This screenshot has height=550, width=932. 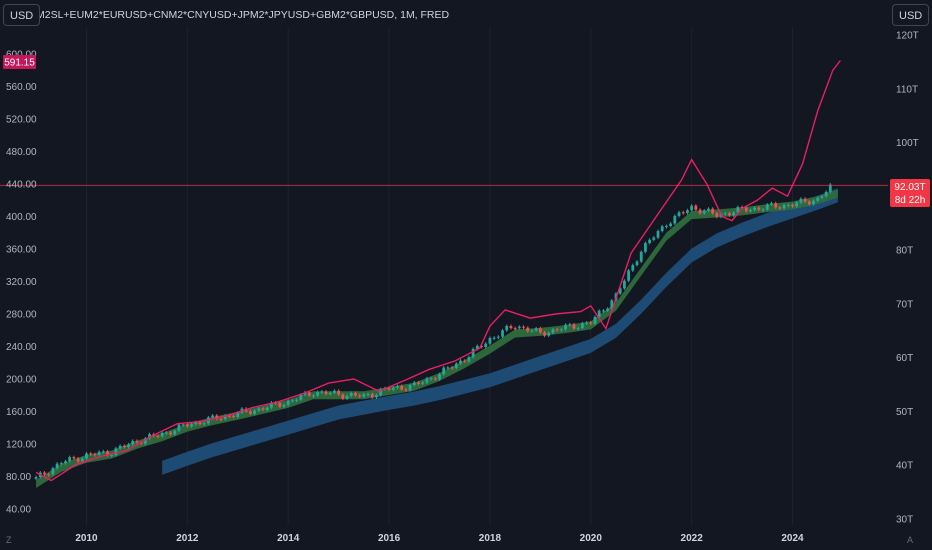 I want to click on right-tick-label: 110T, so click(x=907, y=89).